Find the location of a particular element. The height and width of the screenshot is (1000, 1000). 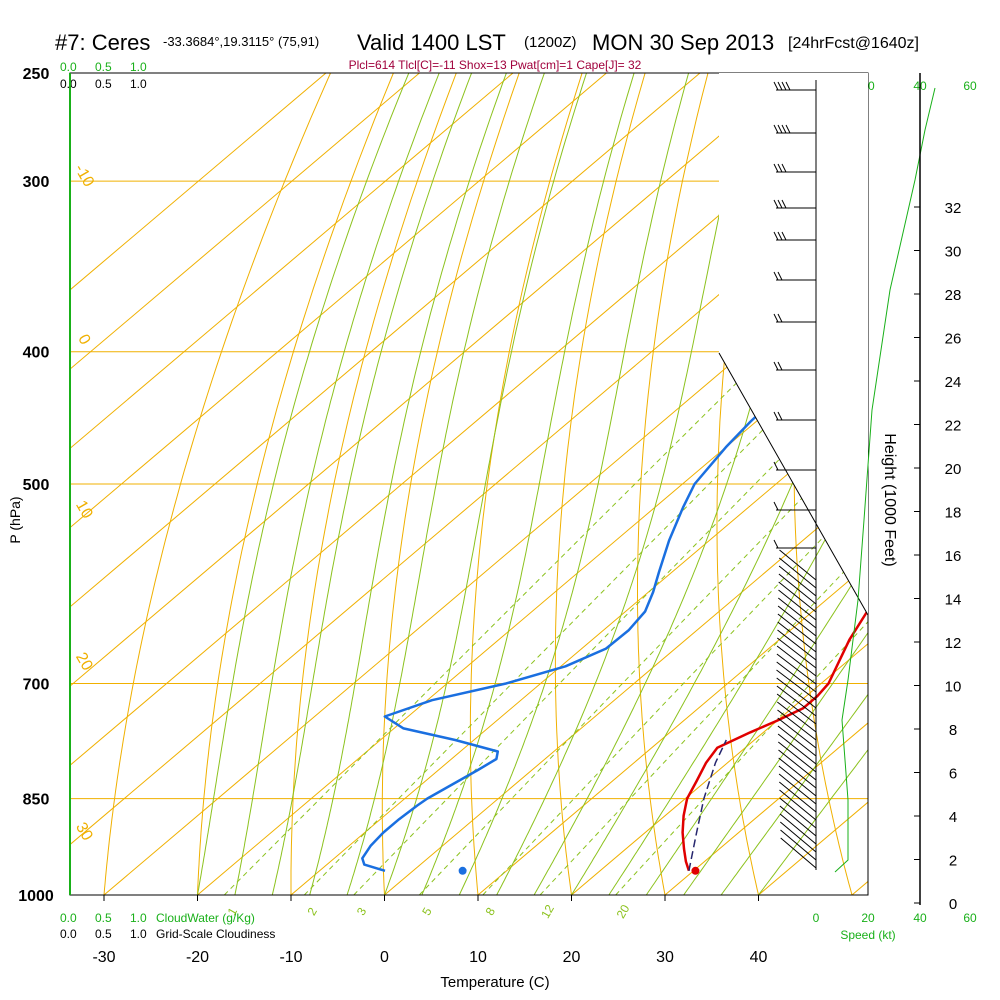

height-tick-label: 22 is located at coordinates (953, 426).